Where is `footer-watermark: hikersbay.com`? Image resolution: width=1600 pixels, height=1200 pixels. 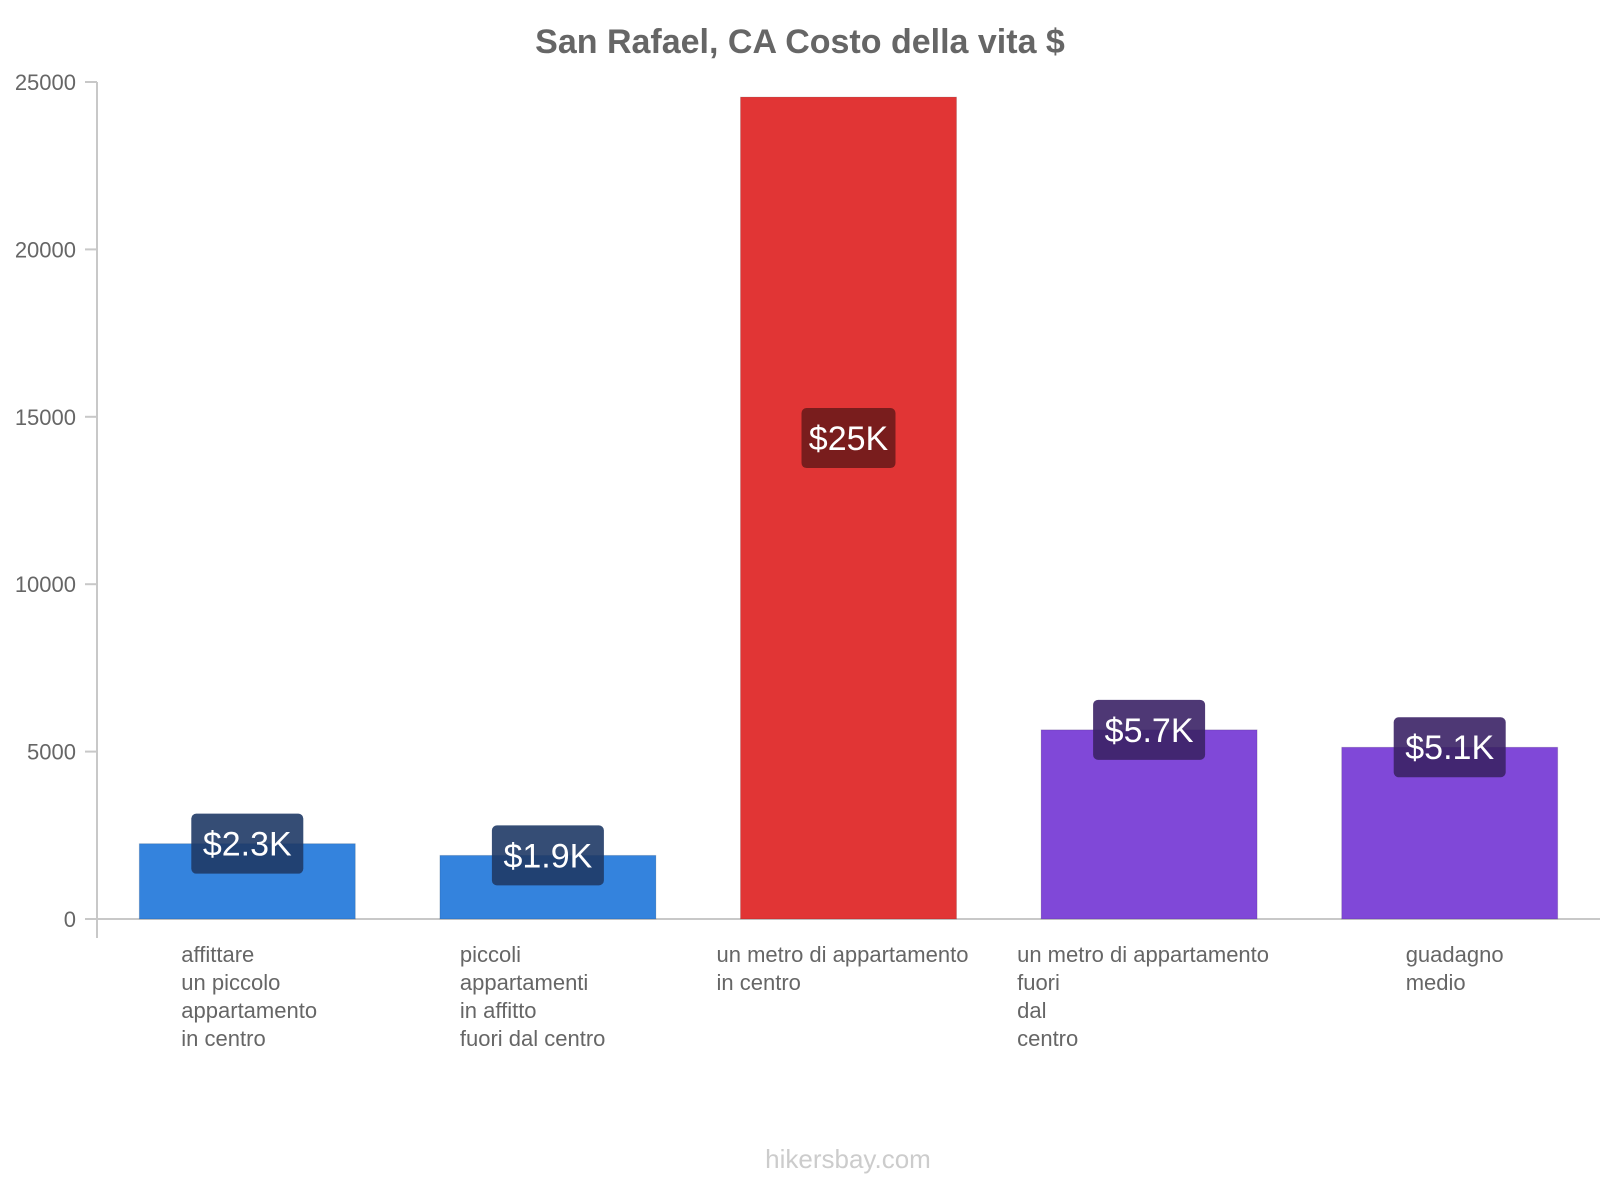 footer-watermark: hikersbay.com is located at coordinates (848, 1159).